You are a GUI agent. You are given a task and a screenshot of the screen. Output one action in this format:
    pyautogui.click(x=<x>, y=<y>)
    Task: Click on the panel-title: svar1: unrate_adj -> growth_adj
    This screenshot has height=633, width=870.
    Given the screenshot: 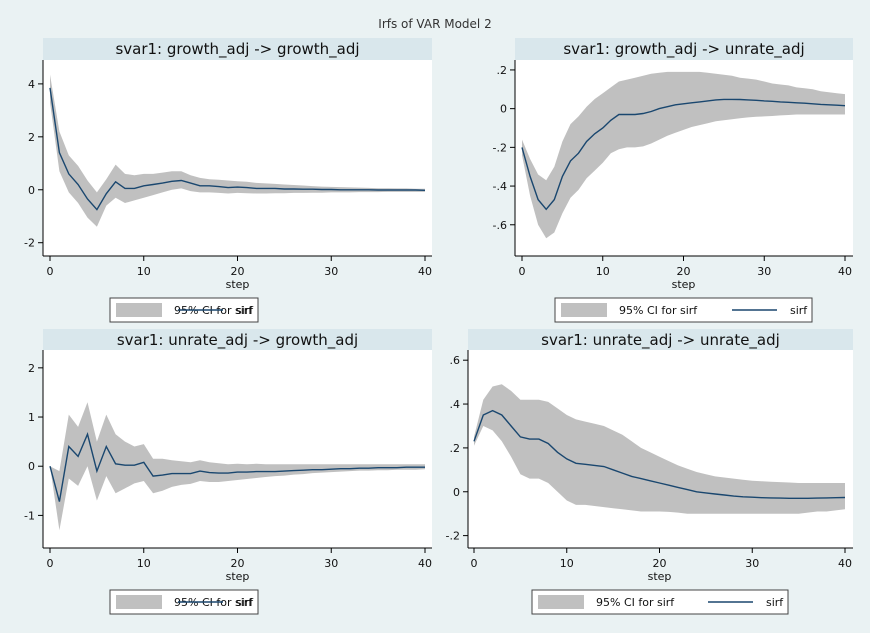 What is the action you would take?
    pyautogui.click(x=237, y=340)
    